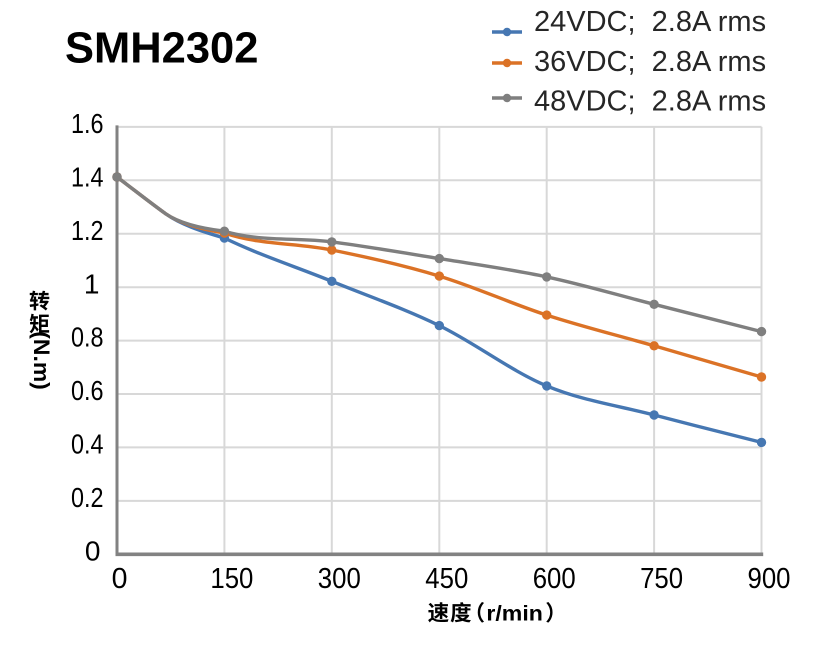  Describe the element at coordinates (87, 444) in the screenshot. I see `svg-text: 0.4` at that location.